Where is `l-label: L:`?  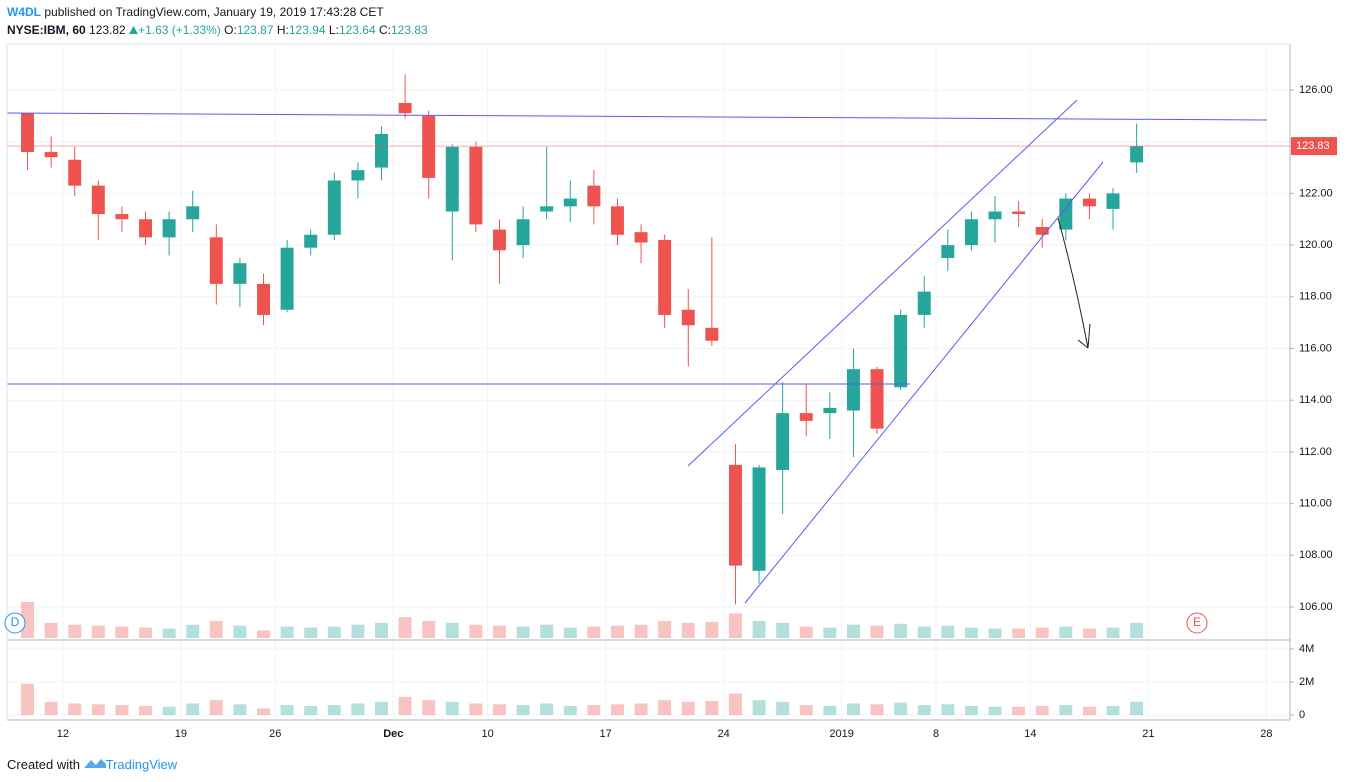 l-label: L: is located at coordinates (333, 30).